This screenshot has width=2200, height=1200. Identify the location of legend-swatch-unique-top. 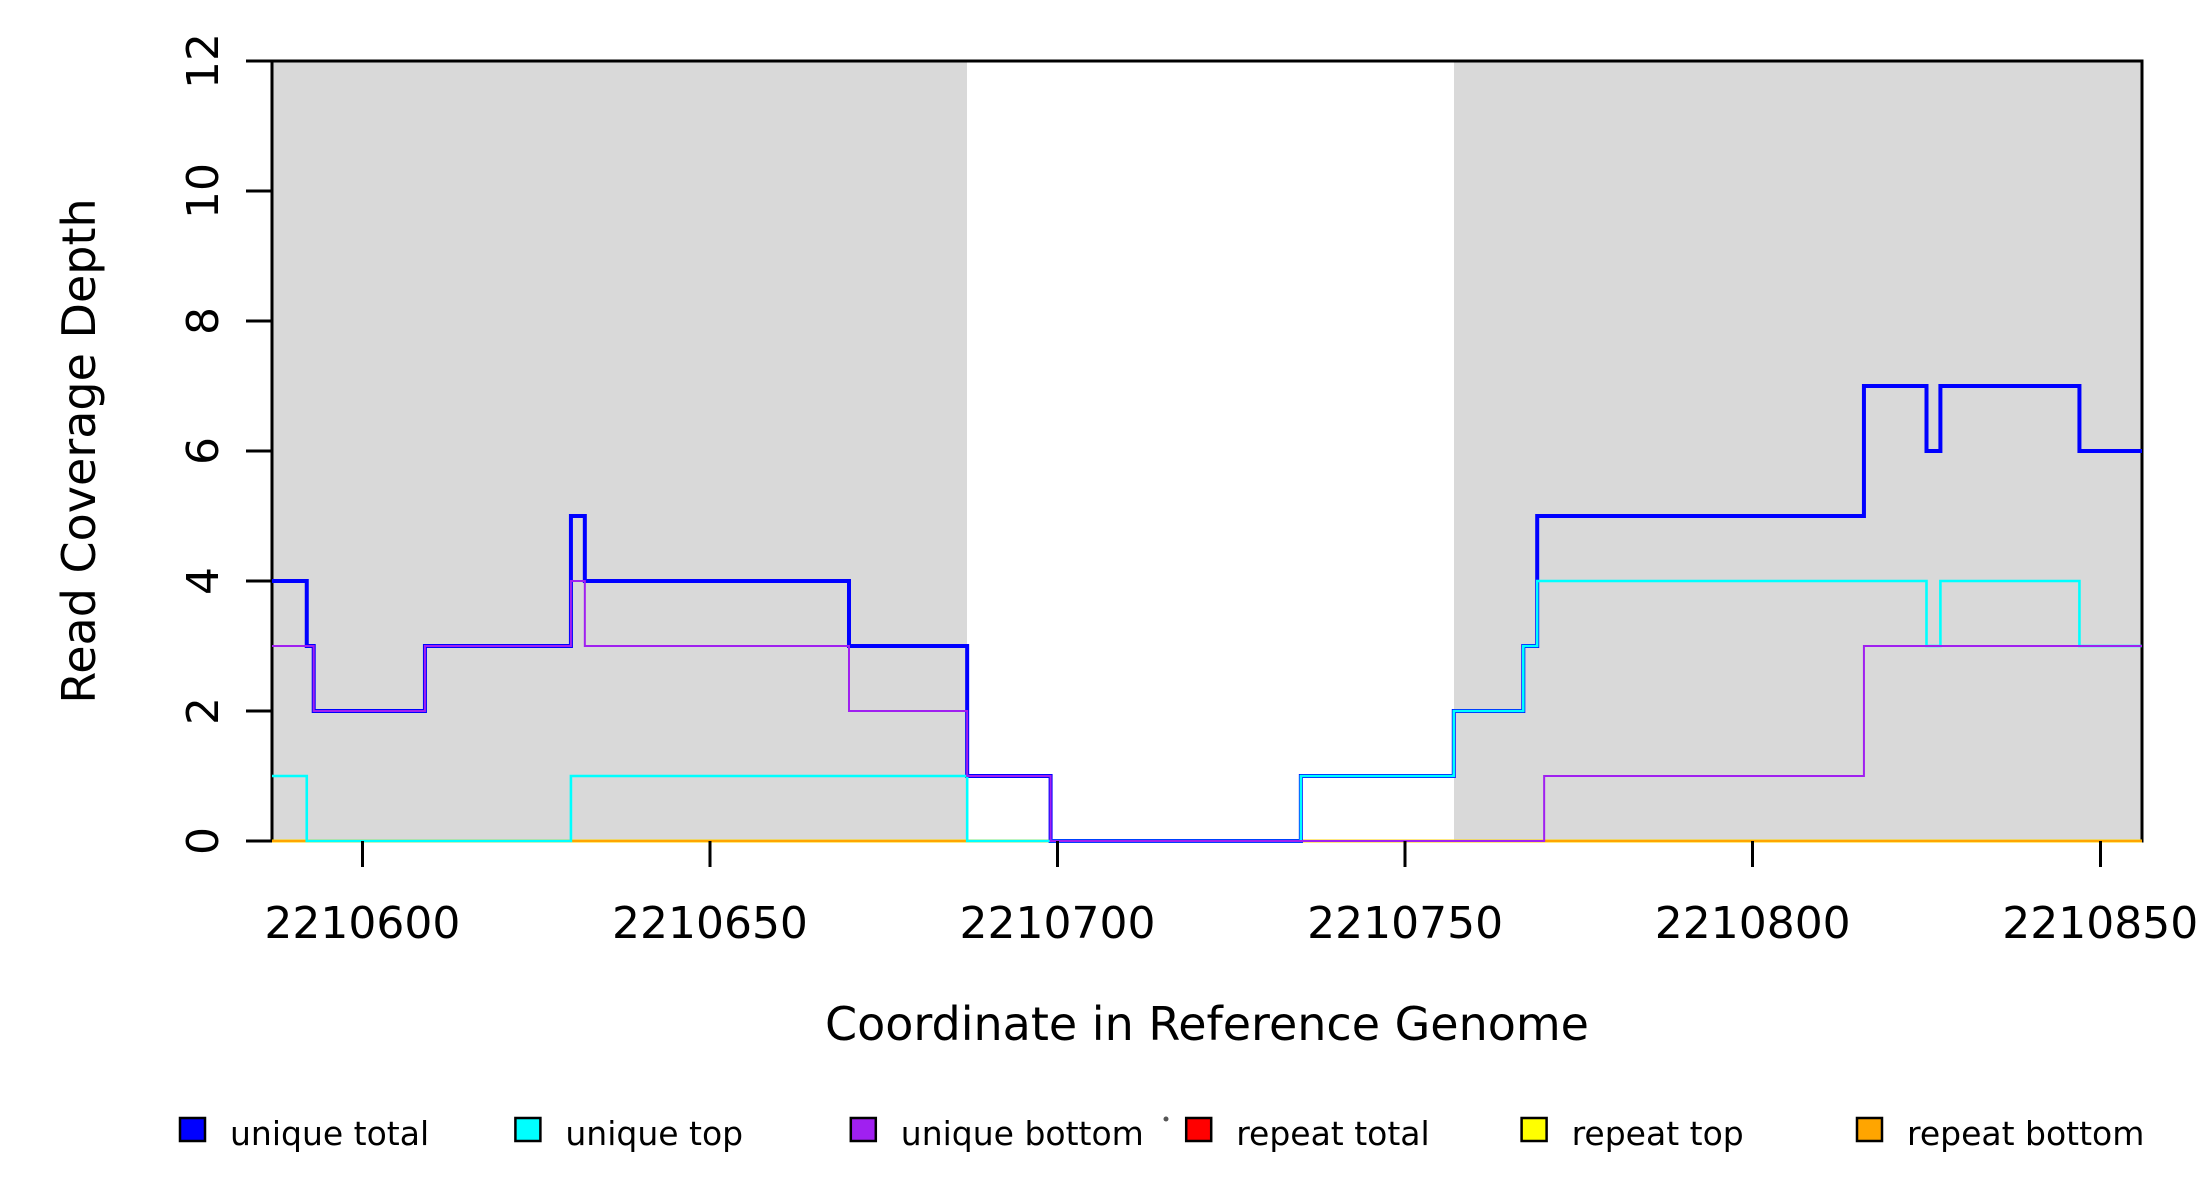
(528, 1129).